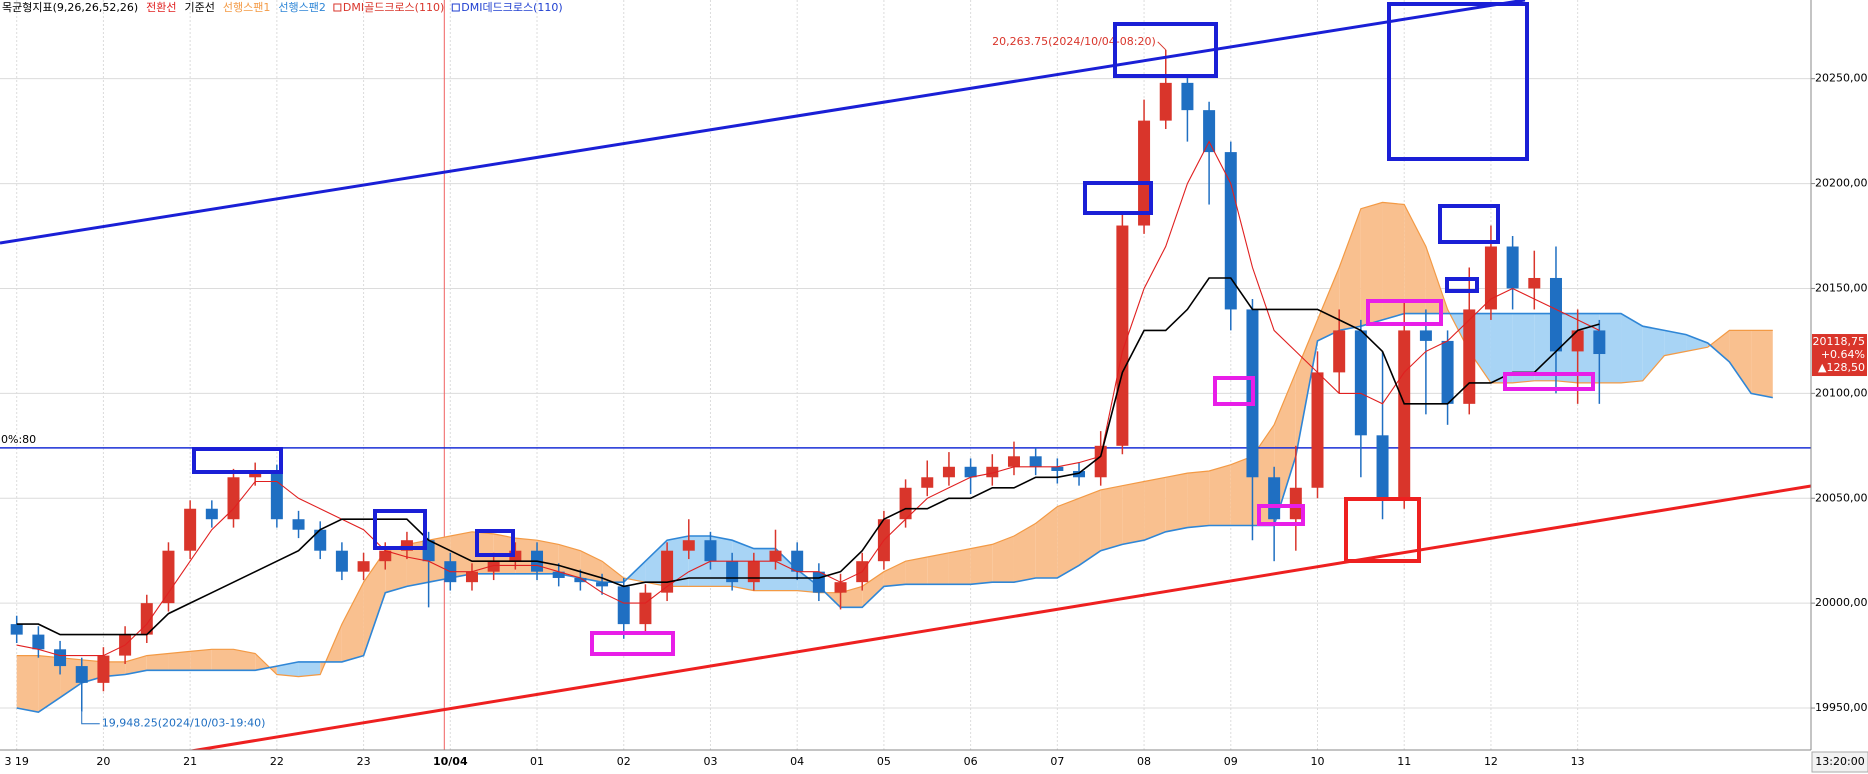 Image resolution: width=1868 pixels, height=774 pixels. What do you see at coordinates (1231, 761) in the screenshot?
I see `x-tick-label: 09` at bounding box center [1231, 761].